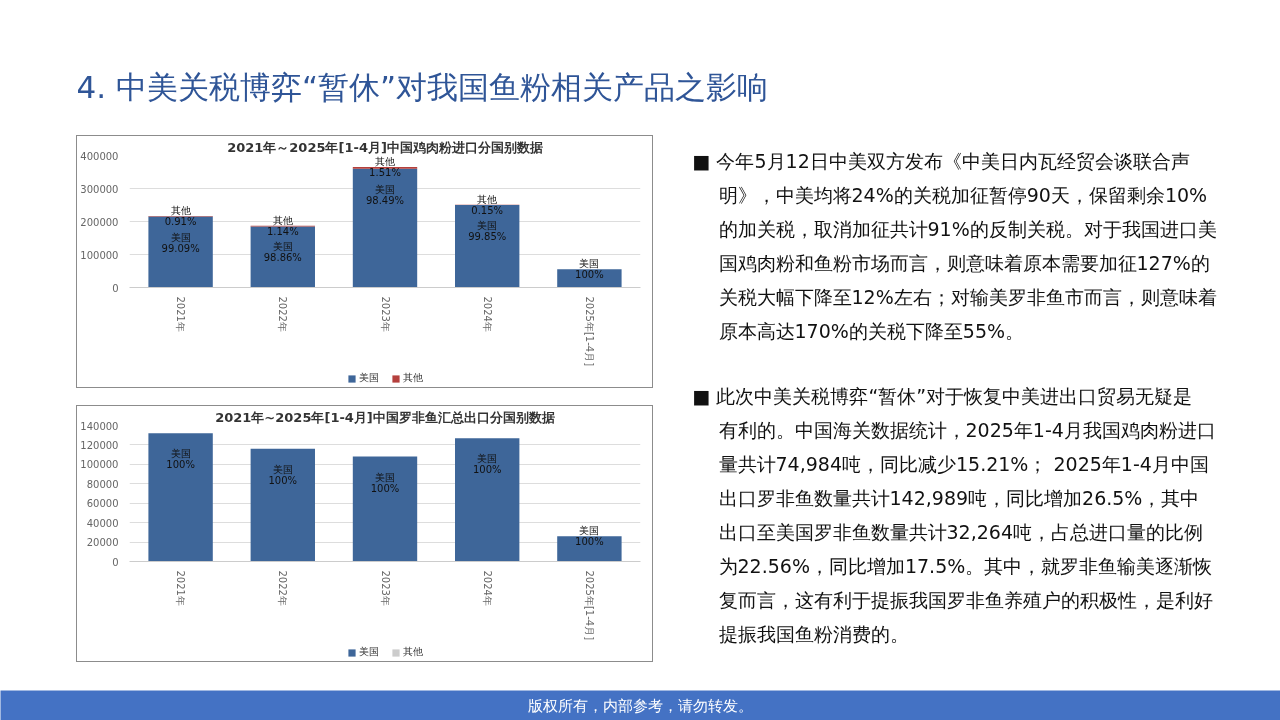 This screenshot has height=720, width=1280. What do you see at coordinates (385, 417) in the screenshot?
I see `chart-title: 2021年~2025年[1-4月]中国罗非鱼汇总出口分国别数据` at bounding box center [385, 417].